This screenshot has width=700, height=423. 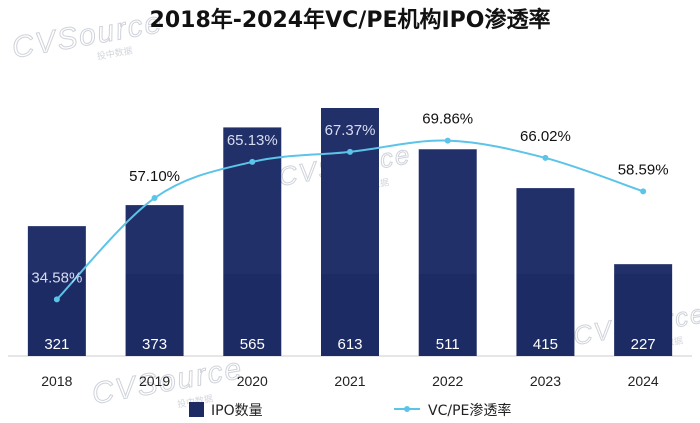 What do you see at coordinates (448, 344) in the screenshot?
I see `bar-value-label-2022: 511` at bounding box center [448, 344].